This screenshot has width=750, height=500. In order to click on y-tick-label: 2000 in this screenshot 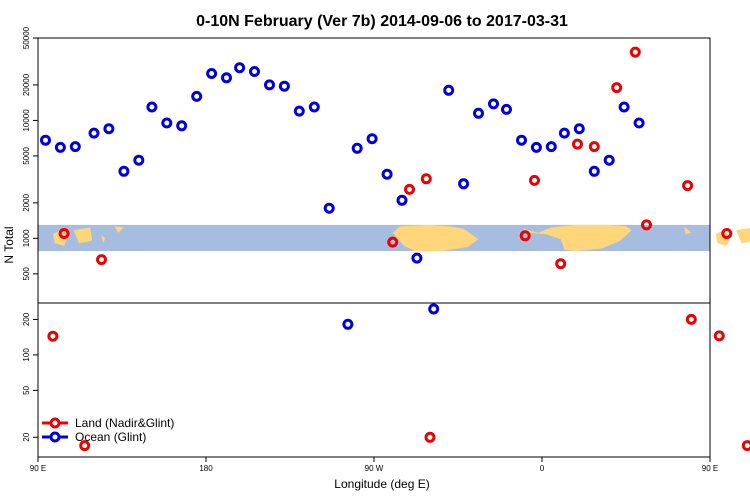, I will do `click(26, 202)`.